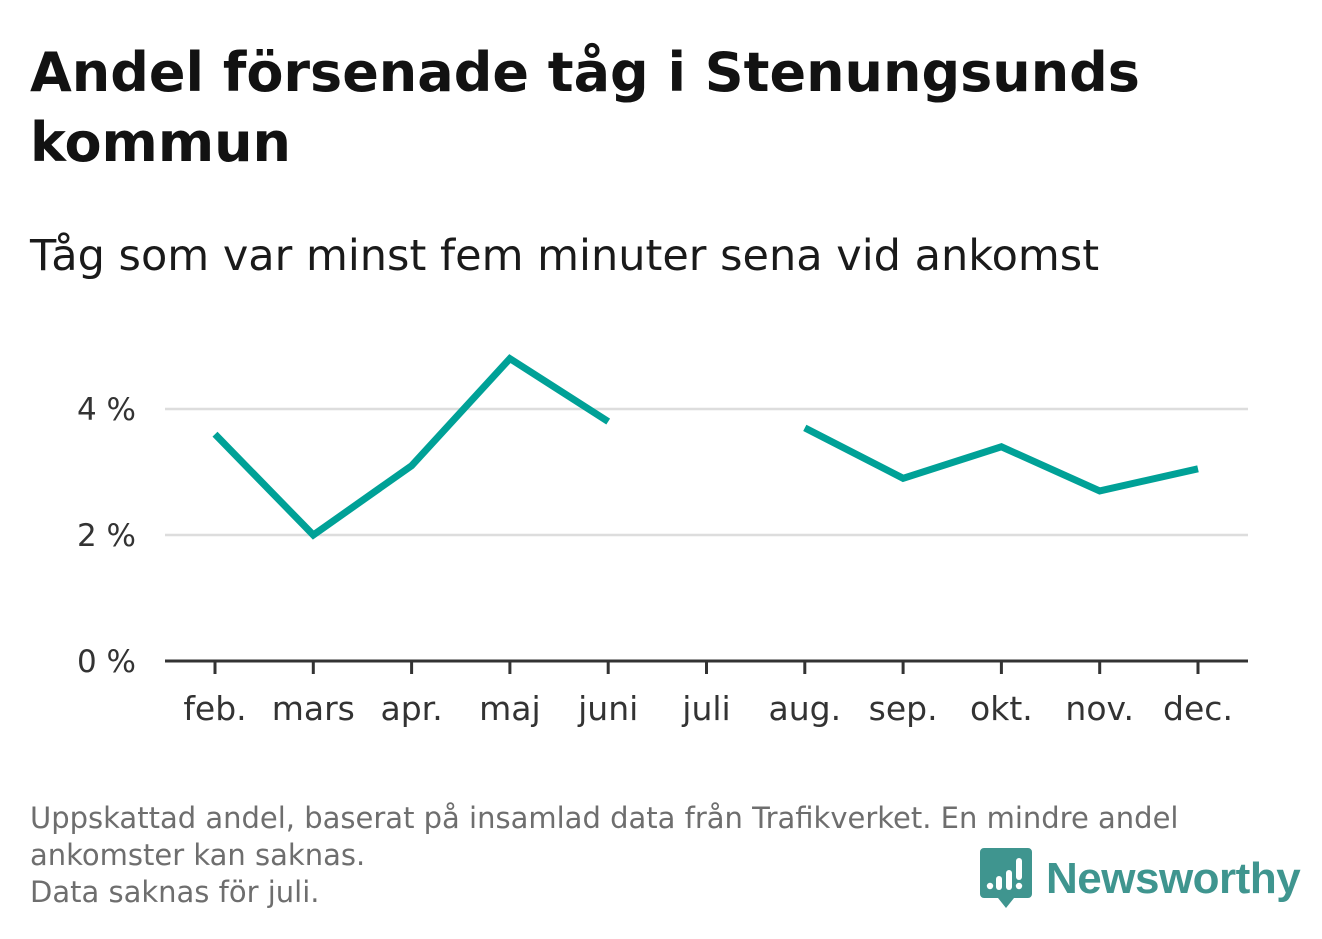 The width and height of the screenshot is (1322, 939). I want to click on x-tick-label: maj, so click(510, 708).